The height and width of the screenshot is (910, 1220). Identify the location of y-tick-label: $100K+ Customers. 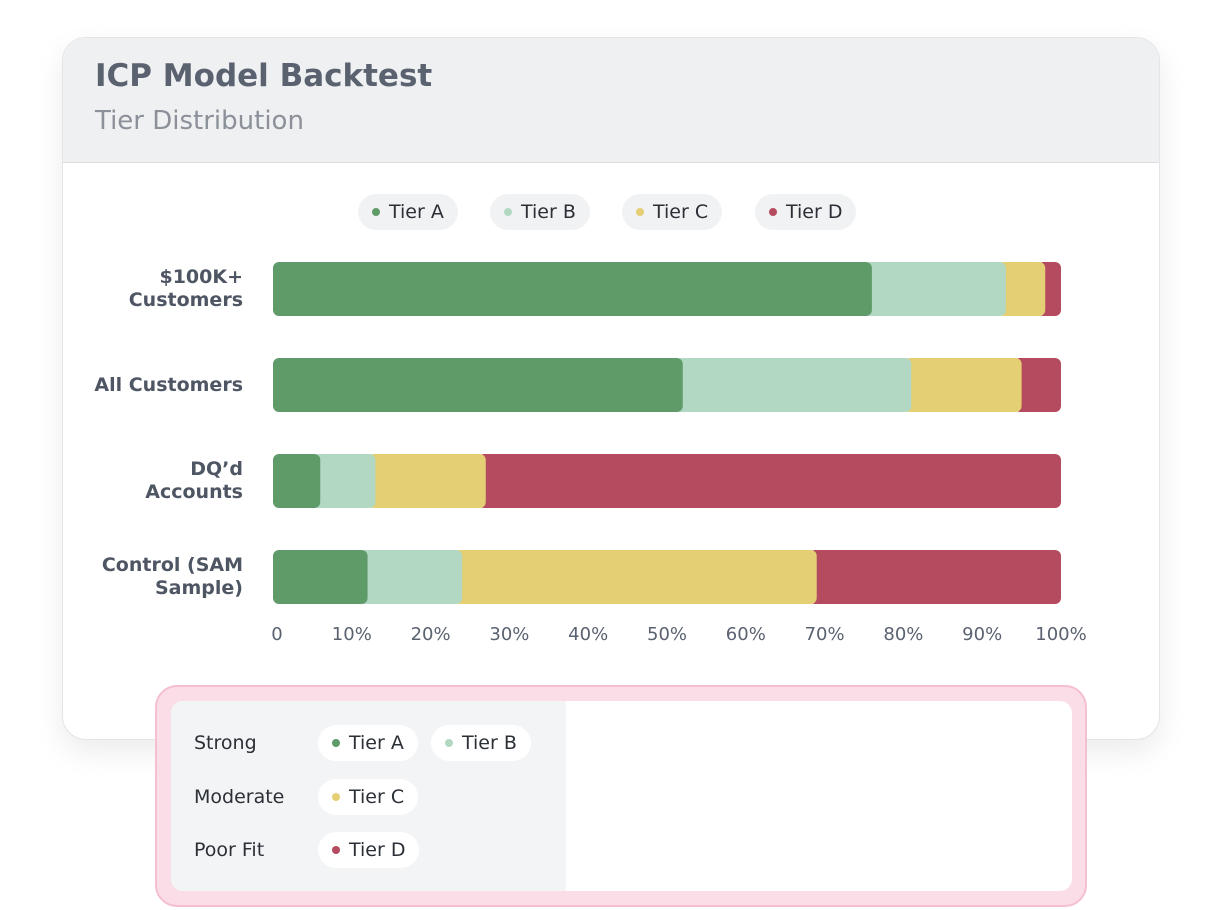
(185, 288).